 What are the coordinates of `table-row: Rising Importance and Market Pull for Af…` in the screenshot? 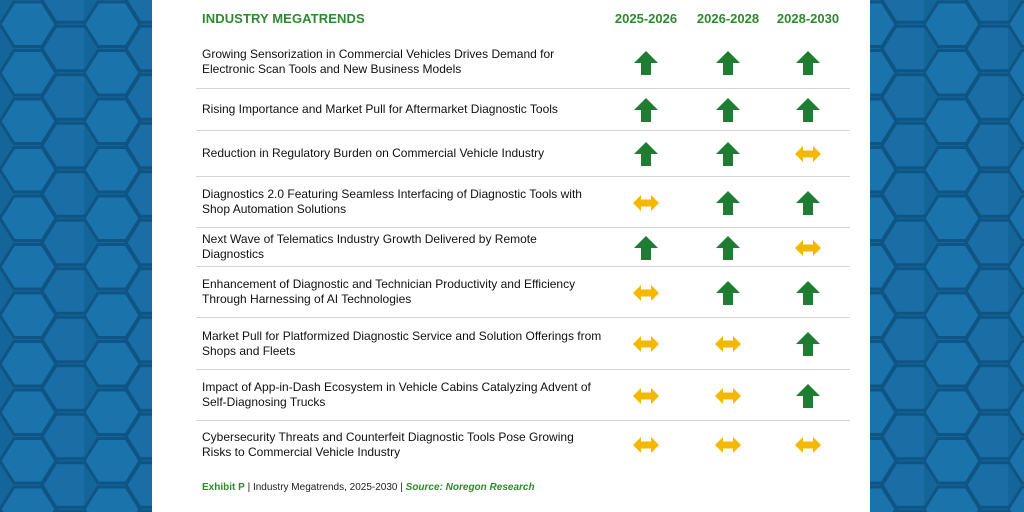 It's located at (523, 110).